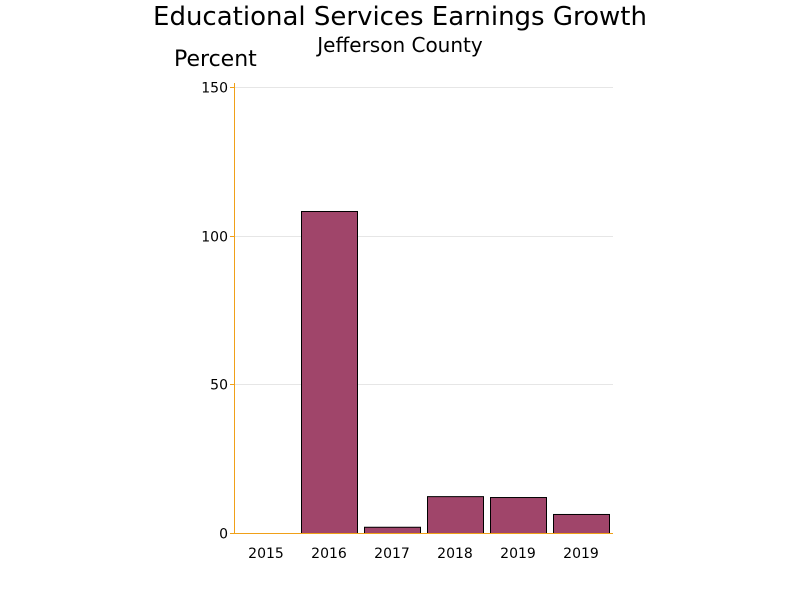 This screenshot has height=600, width=800. I want to click on y-tick-label: 150, so click(214, 89).